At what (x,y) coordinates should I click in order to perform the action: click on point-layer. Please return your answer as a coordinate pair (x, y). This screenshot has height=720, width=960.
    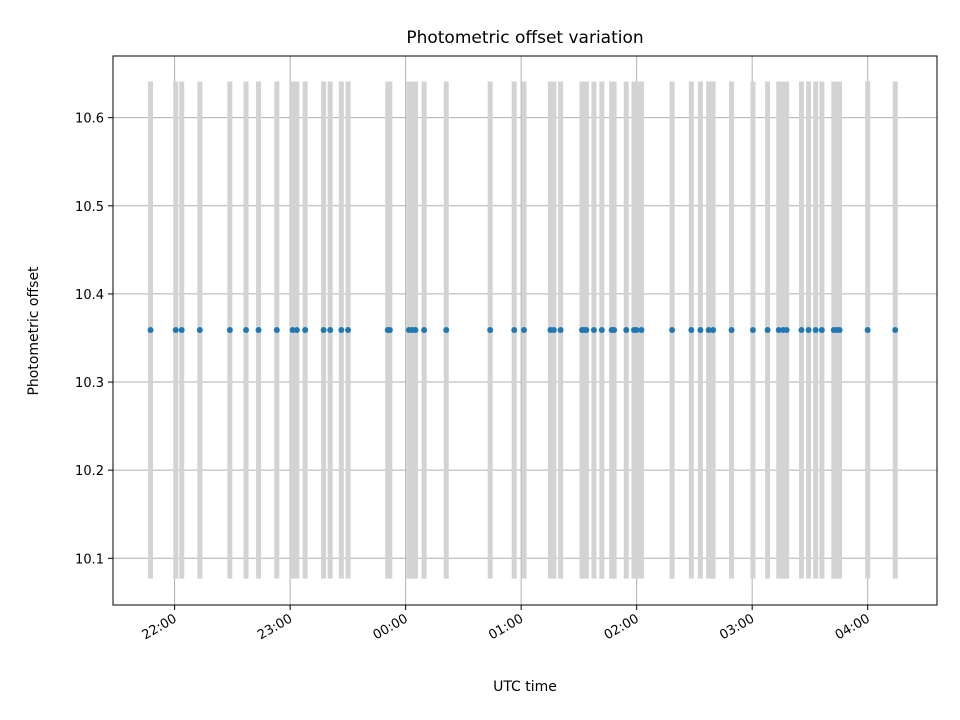
    Looking at the image, I should click on (523, 330).